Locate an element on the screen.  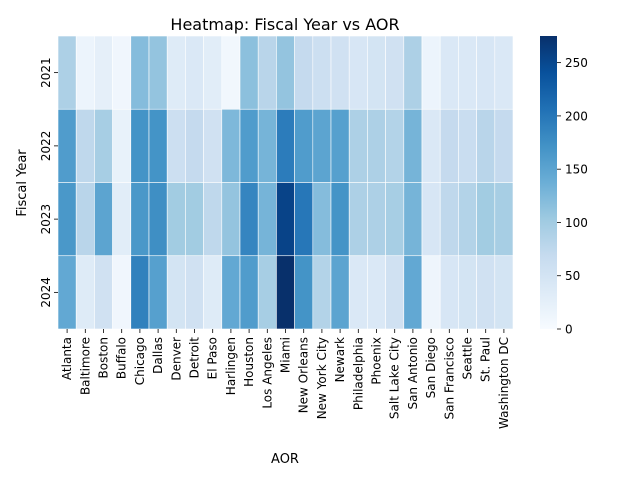
y-axis-label: Fiscal Year is located at coordinates (22, 183).